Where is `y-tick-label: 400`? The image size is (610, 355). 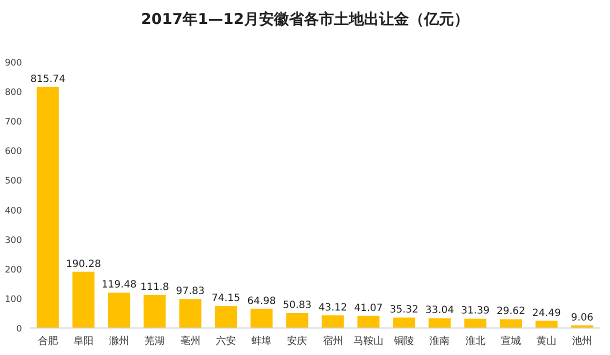
y-tick-label: 400 is located at coordinates (13, 211).